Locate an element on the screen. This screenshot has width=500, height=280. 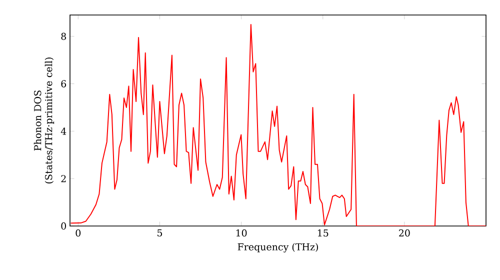
y-tick-label: 6 is located at coordinates (63, 84).